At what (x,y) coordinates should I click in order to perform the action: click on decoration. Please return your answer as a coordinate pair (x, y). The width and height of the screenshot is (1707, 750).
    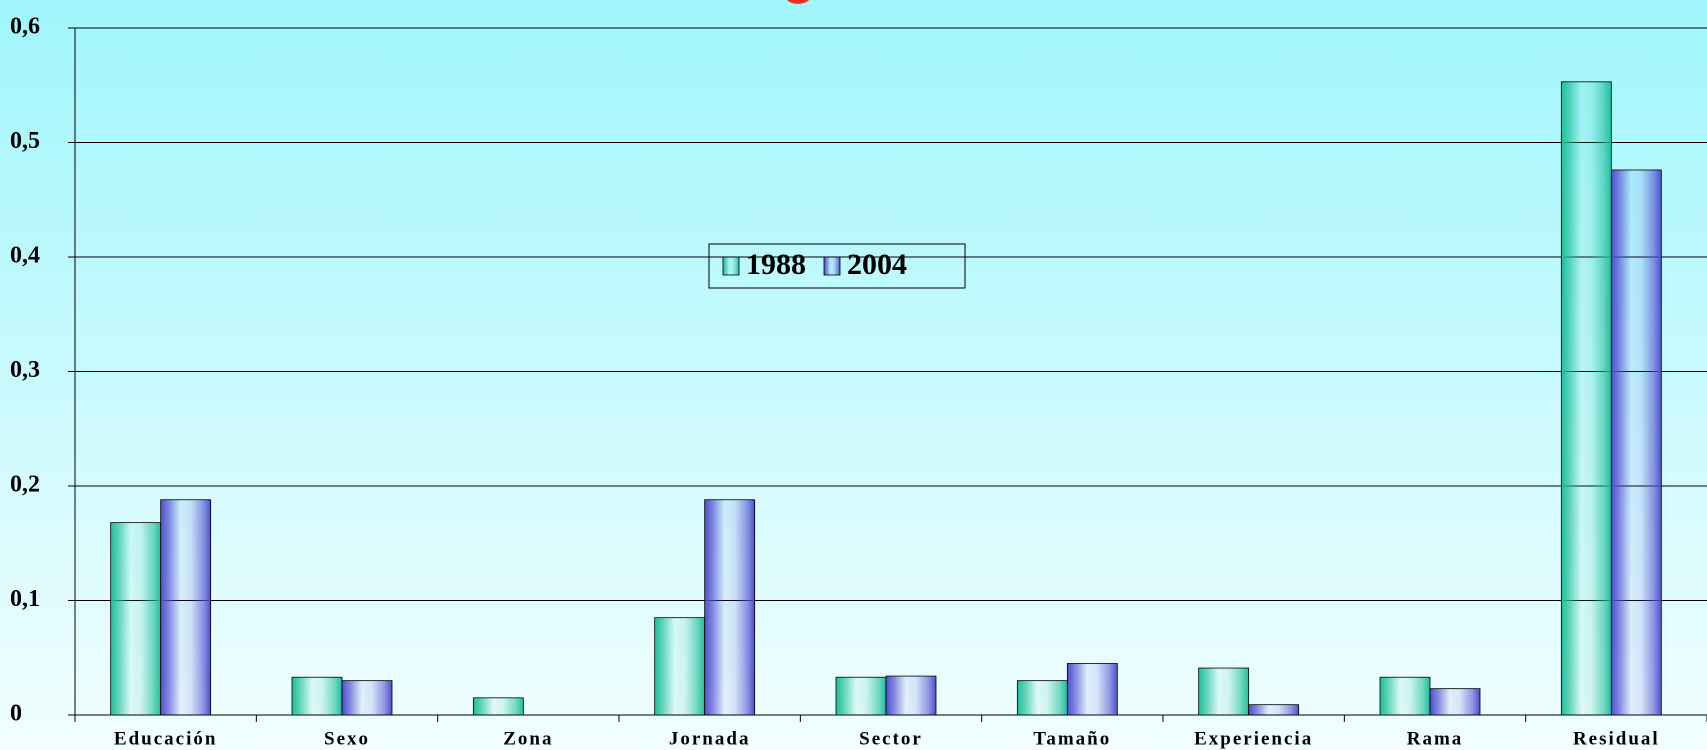
    Looking at the image, I should click on (798, 2).